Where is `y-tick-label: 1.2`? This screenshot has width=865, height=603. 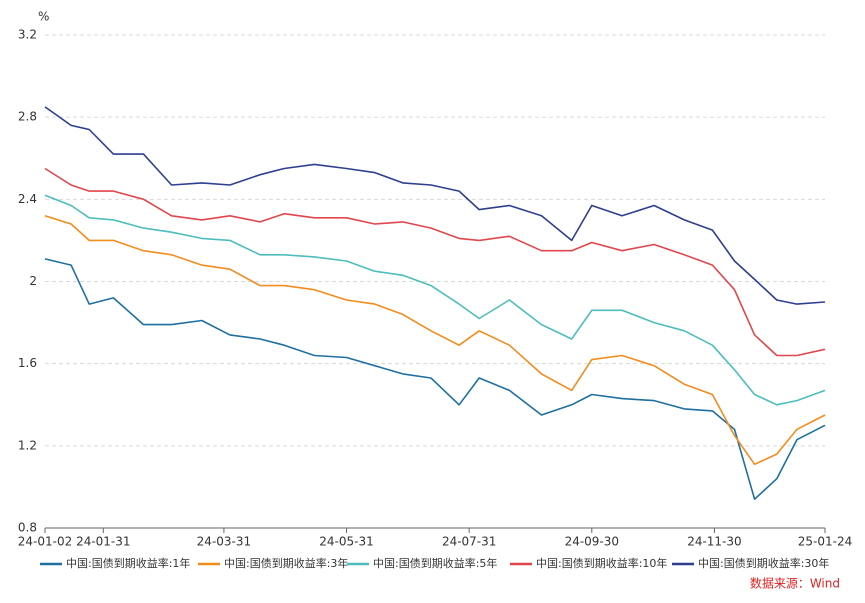 y-tick-label: 1.2 is located at coordinates (27, 445).